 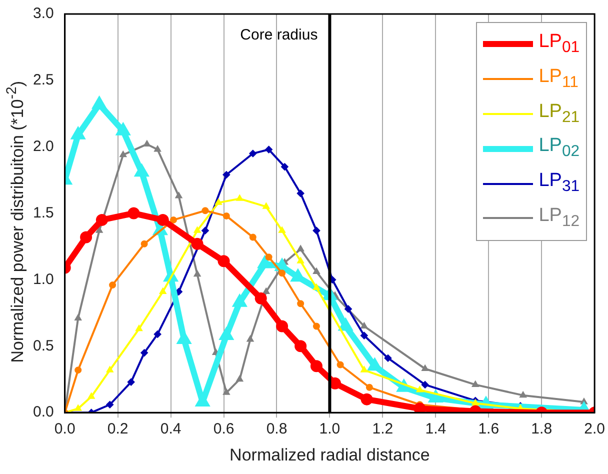 I want to click on legend-label: LP$_{01}$, so click(x=559, y=44).